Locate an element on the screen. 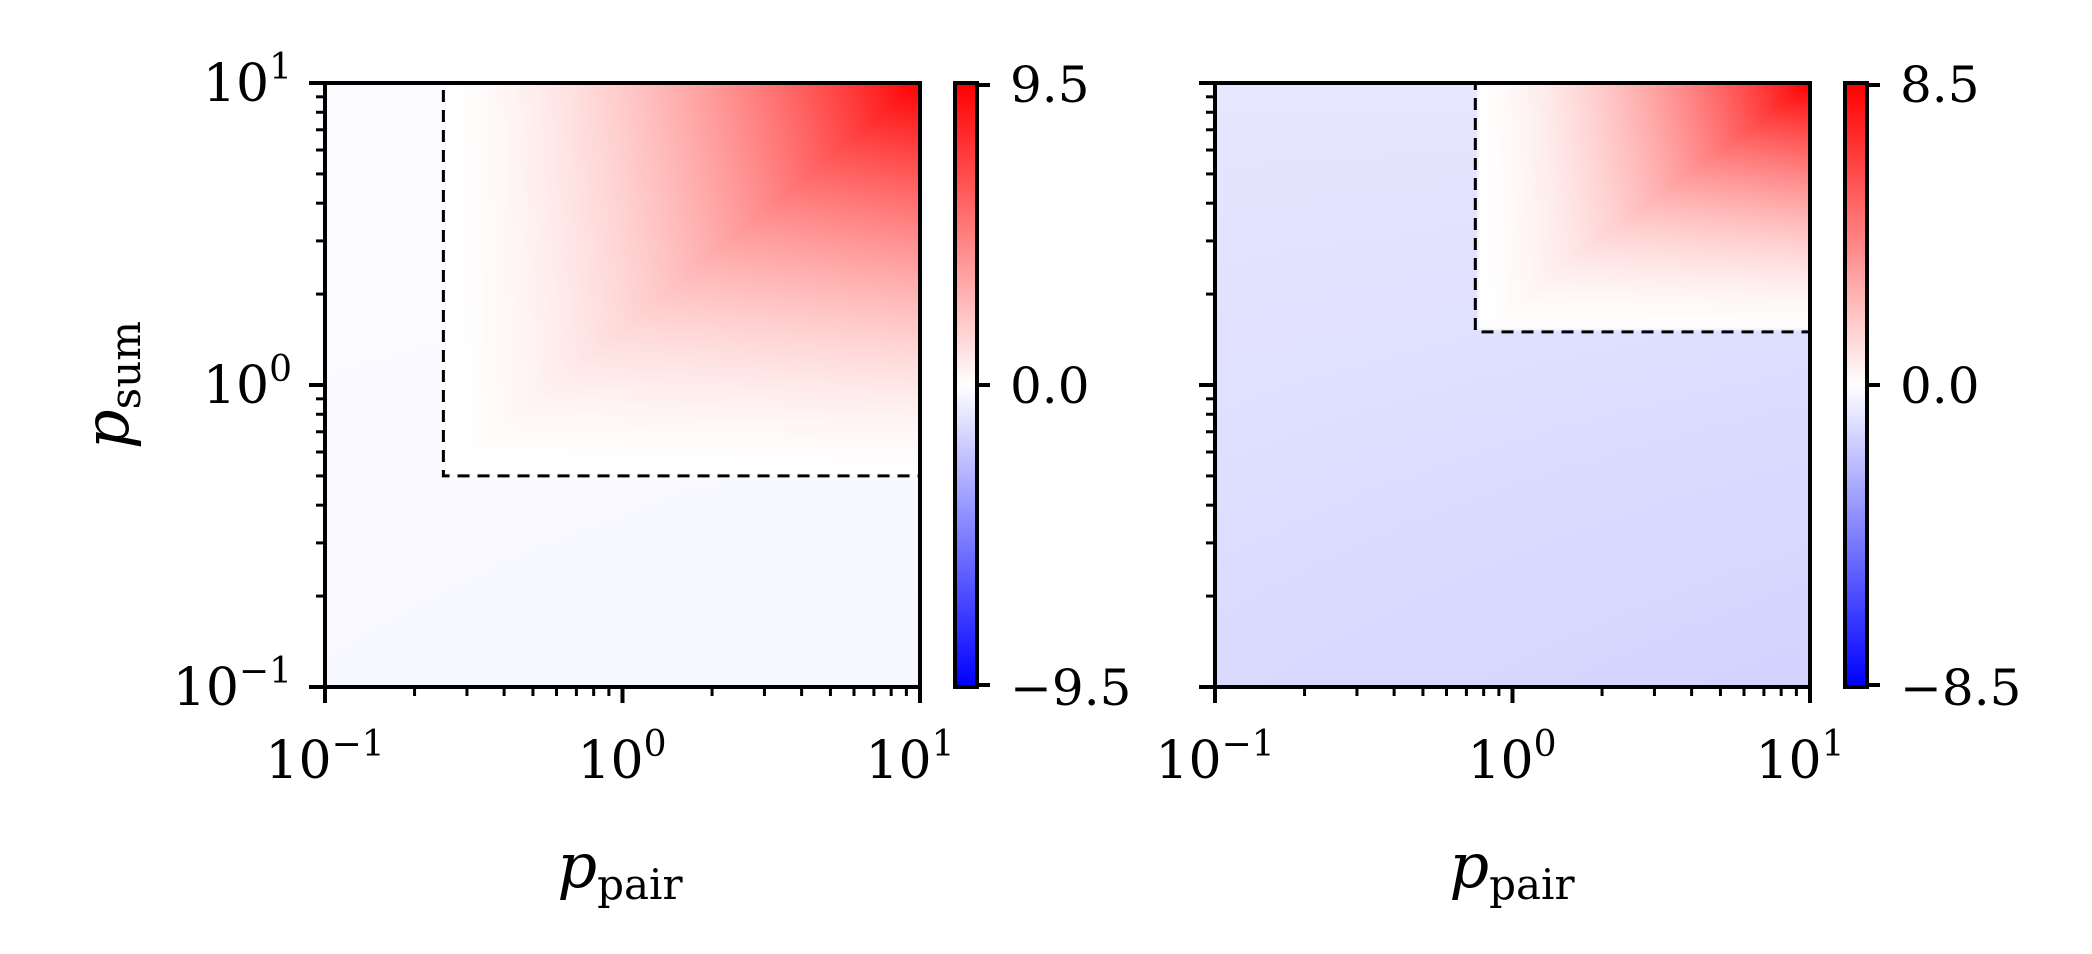 Image resolution: width=2092 pixels, height=954 pixels. right-cbar-label-zero: 0.0 is located at coordinates (1940, 386).